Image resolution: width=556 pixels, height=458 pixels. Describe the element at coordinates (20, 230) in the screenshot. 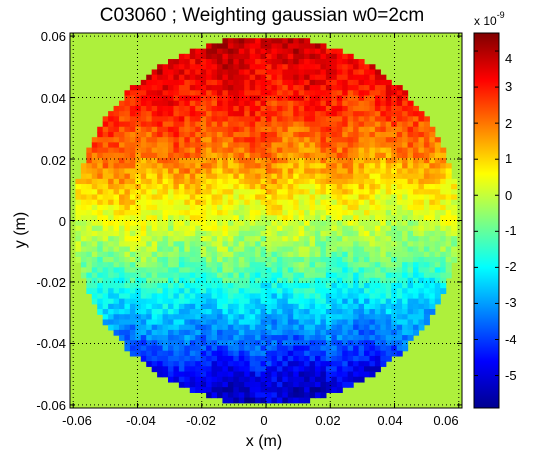

I see `y-axis-label: y (m)` at that location.